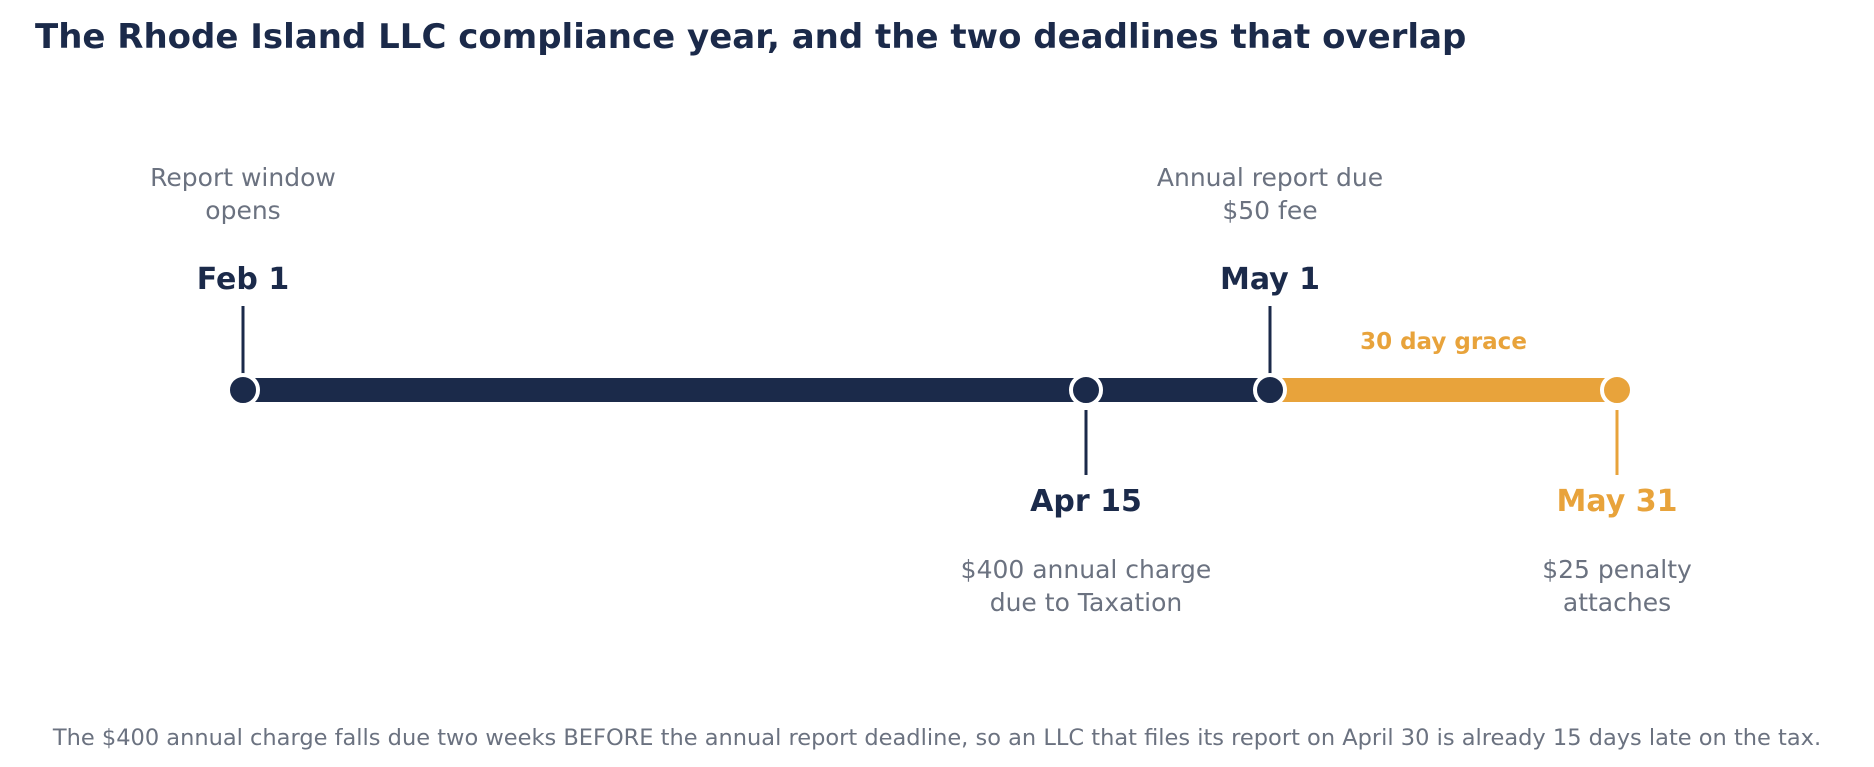  I want to click on milestone-may31: May 31 $25 penalty attaches, so click(1617, 495).